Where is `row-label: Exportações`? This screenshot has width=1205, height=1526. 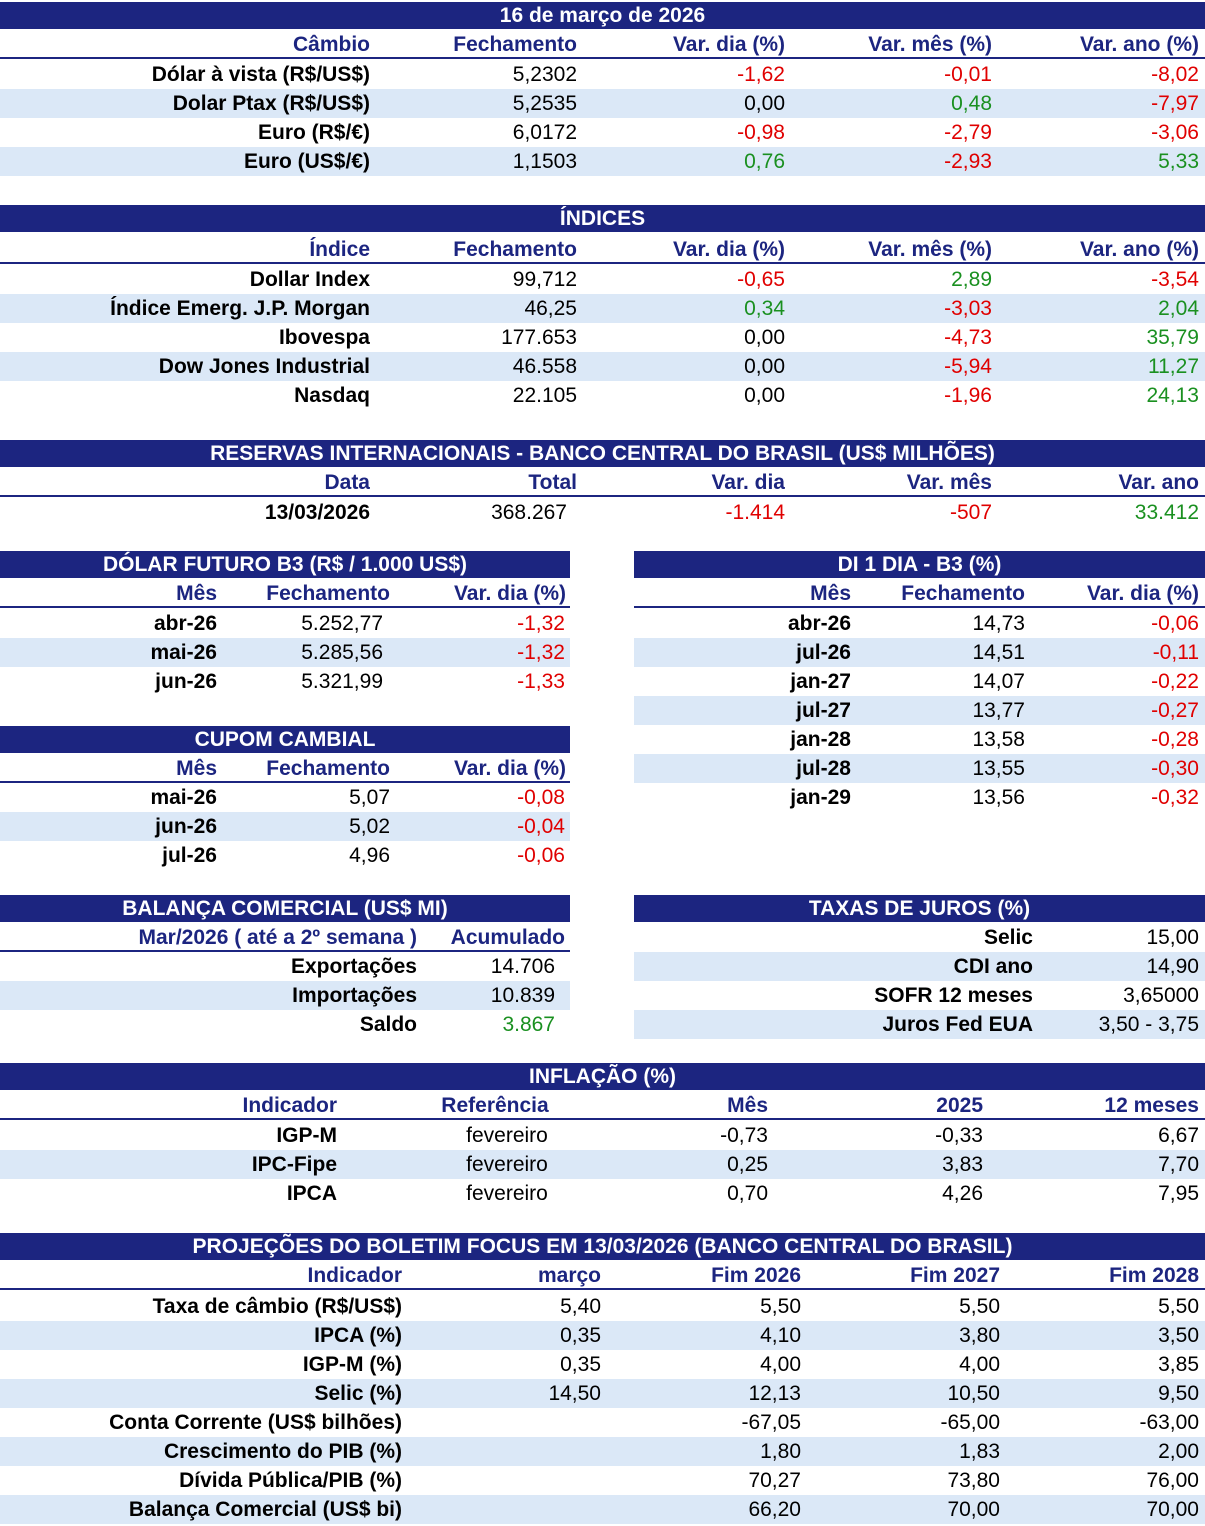 row-label: Exportações is located at coordinates (353, 966).